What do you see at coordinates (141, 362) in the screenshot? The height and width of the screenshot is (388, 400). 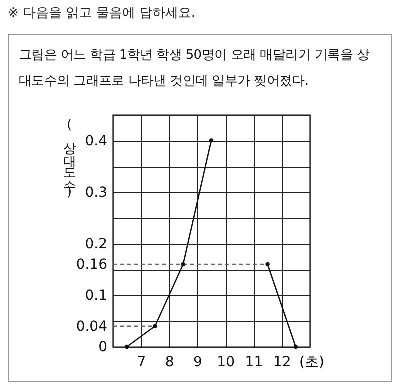 I see `x-tick-label: 7` at bounding box center [141, 362].